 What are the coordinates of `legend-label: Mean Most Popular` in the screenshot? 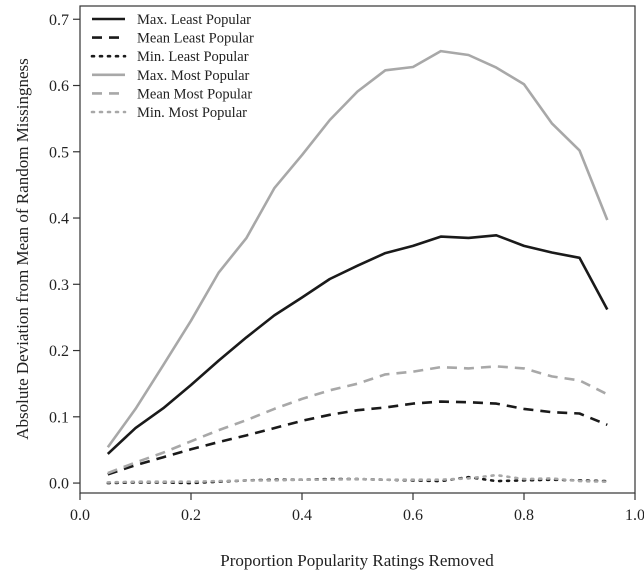 It's located at (194, 94).